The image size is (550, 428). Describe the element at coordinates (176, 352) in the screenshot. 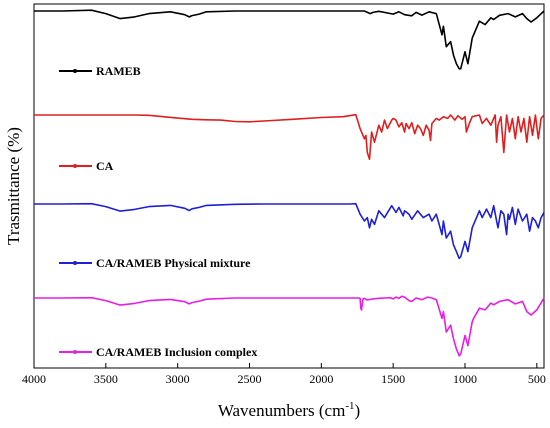

I see `legend-label-4: CA/RAMEB Inclusion complex` at that location.